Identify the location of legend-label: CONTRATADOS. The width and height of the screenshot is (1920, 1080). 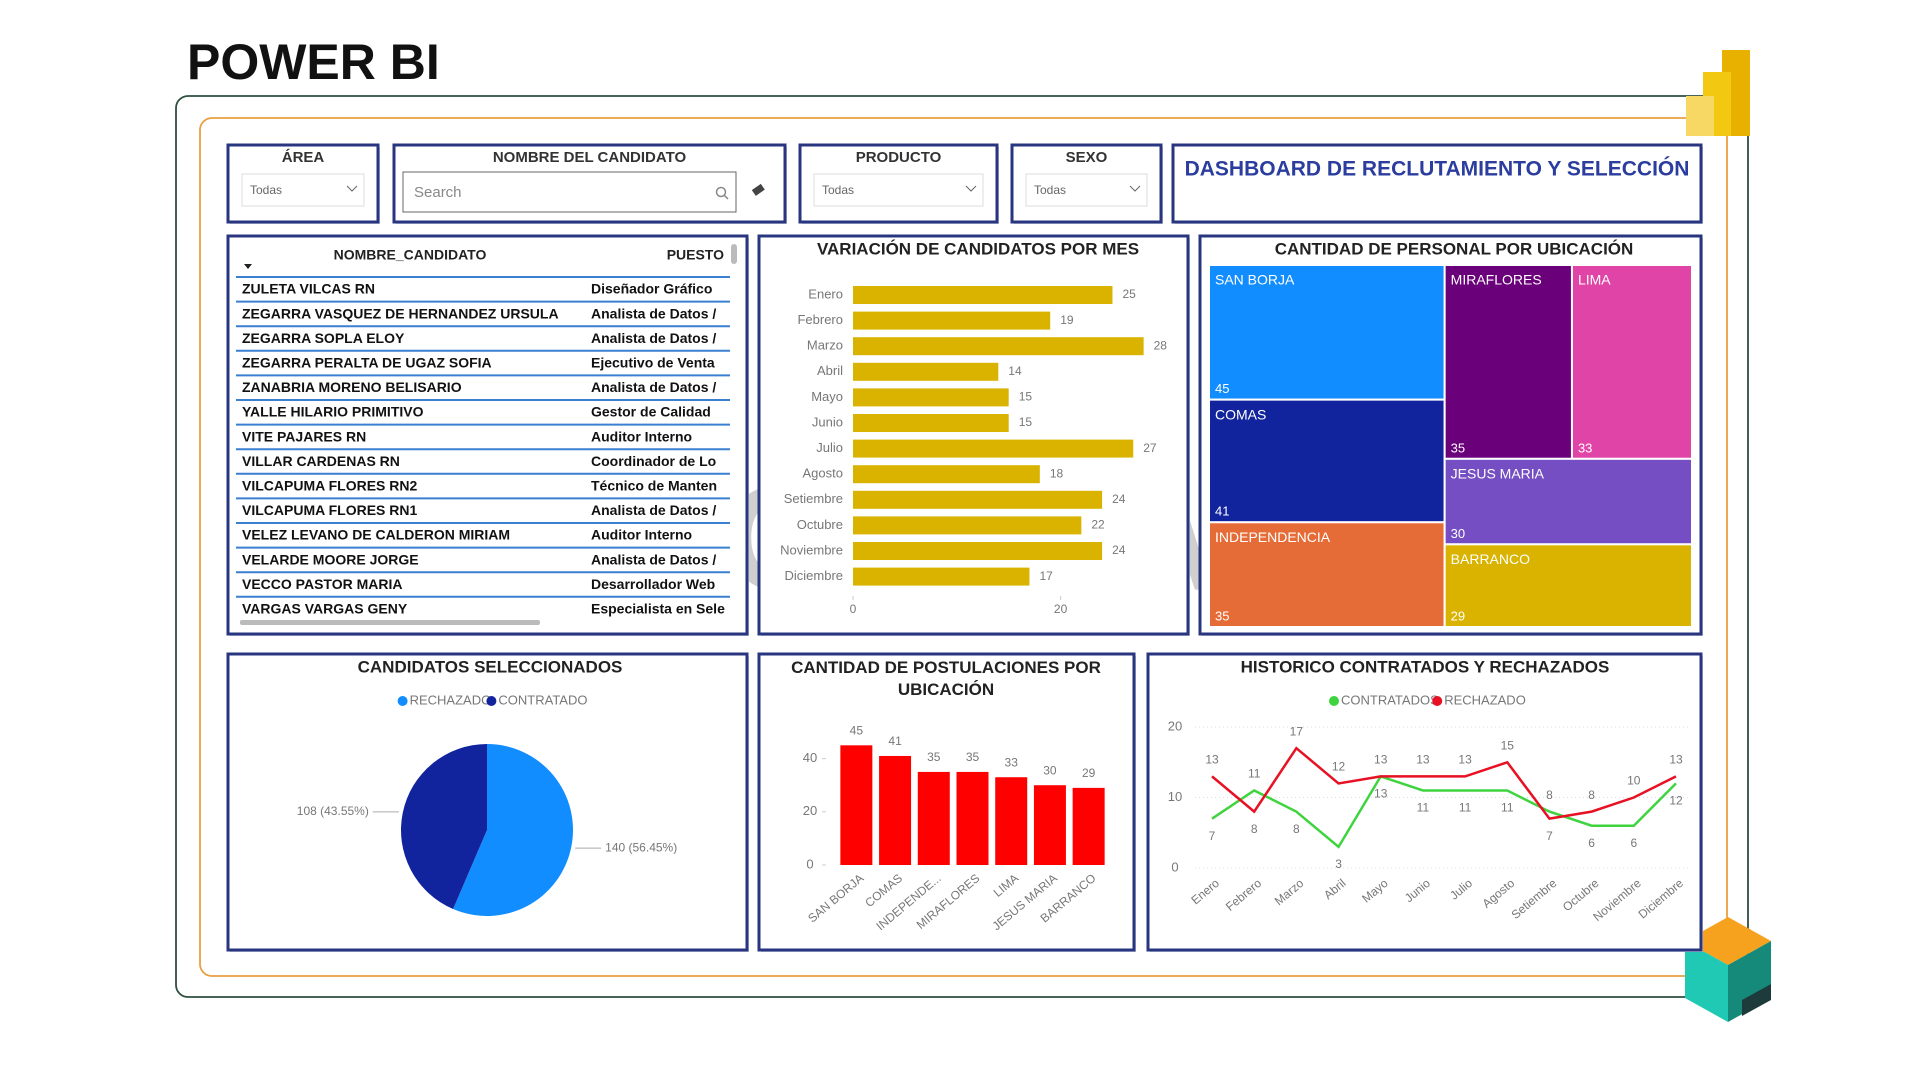
(1390, 699).